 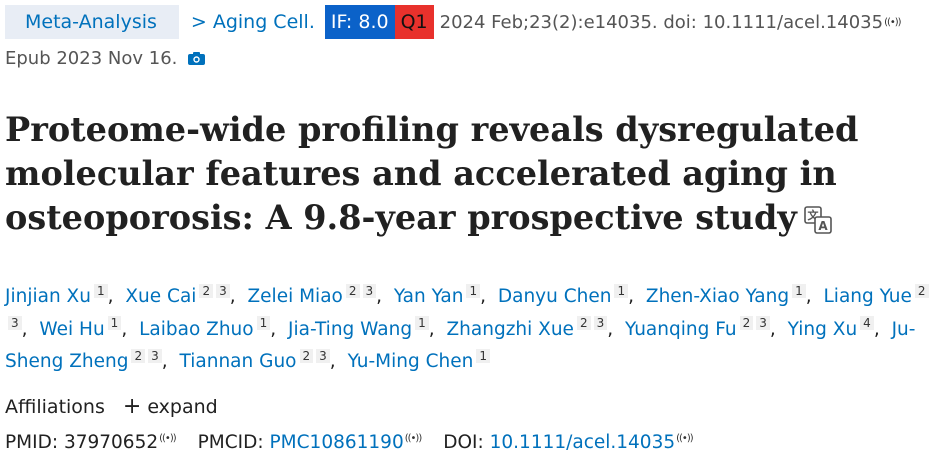 I want to click on author-link: Yan Yan, so click(x=428, y=296).